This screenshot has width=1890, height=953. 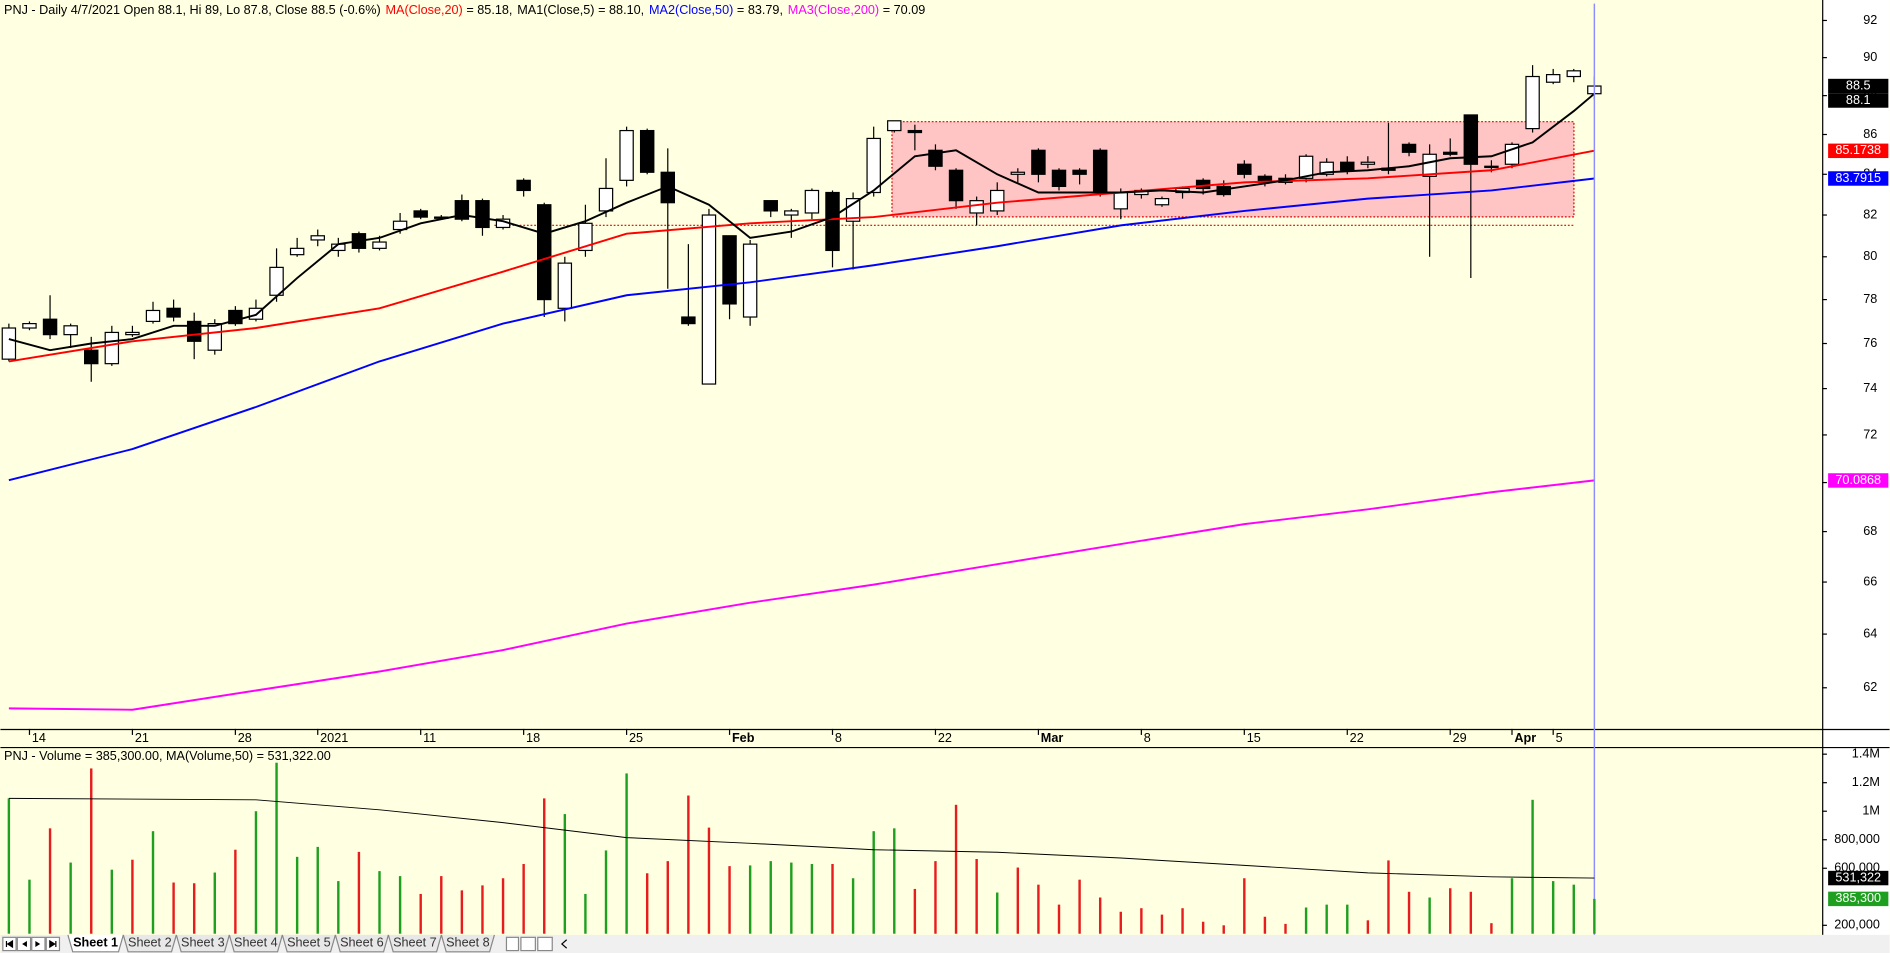 I want to click on legend-value: = 88.10,, so click(x=621, y=10).